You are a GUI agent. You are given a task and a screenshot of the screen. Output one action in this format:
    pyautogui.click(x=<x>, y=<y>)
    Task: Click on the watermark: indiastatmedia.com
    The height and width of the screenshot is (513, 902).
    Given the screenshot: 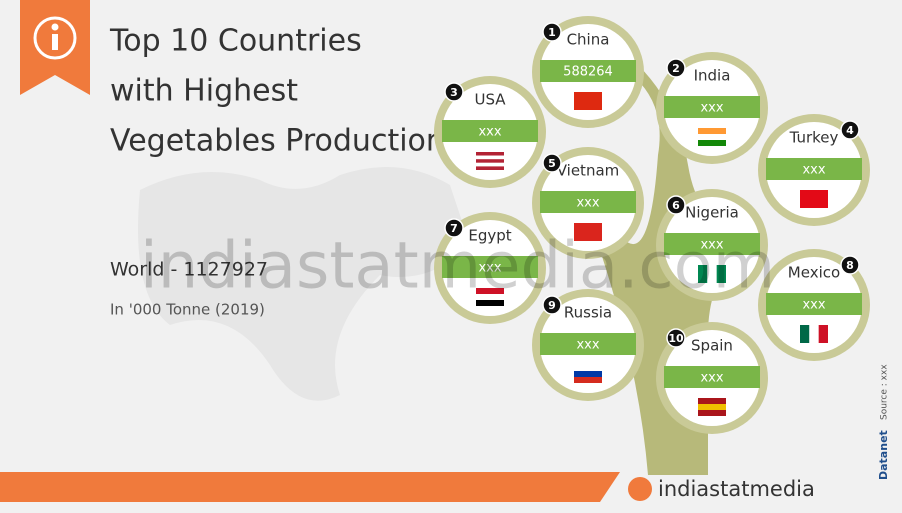 What is the action you would take?
    pyautogui.click(x=457, y=267)
    